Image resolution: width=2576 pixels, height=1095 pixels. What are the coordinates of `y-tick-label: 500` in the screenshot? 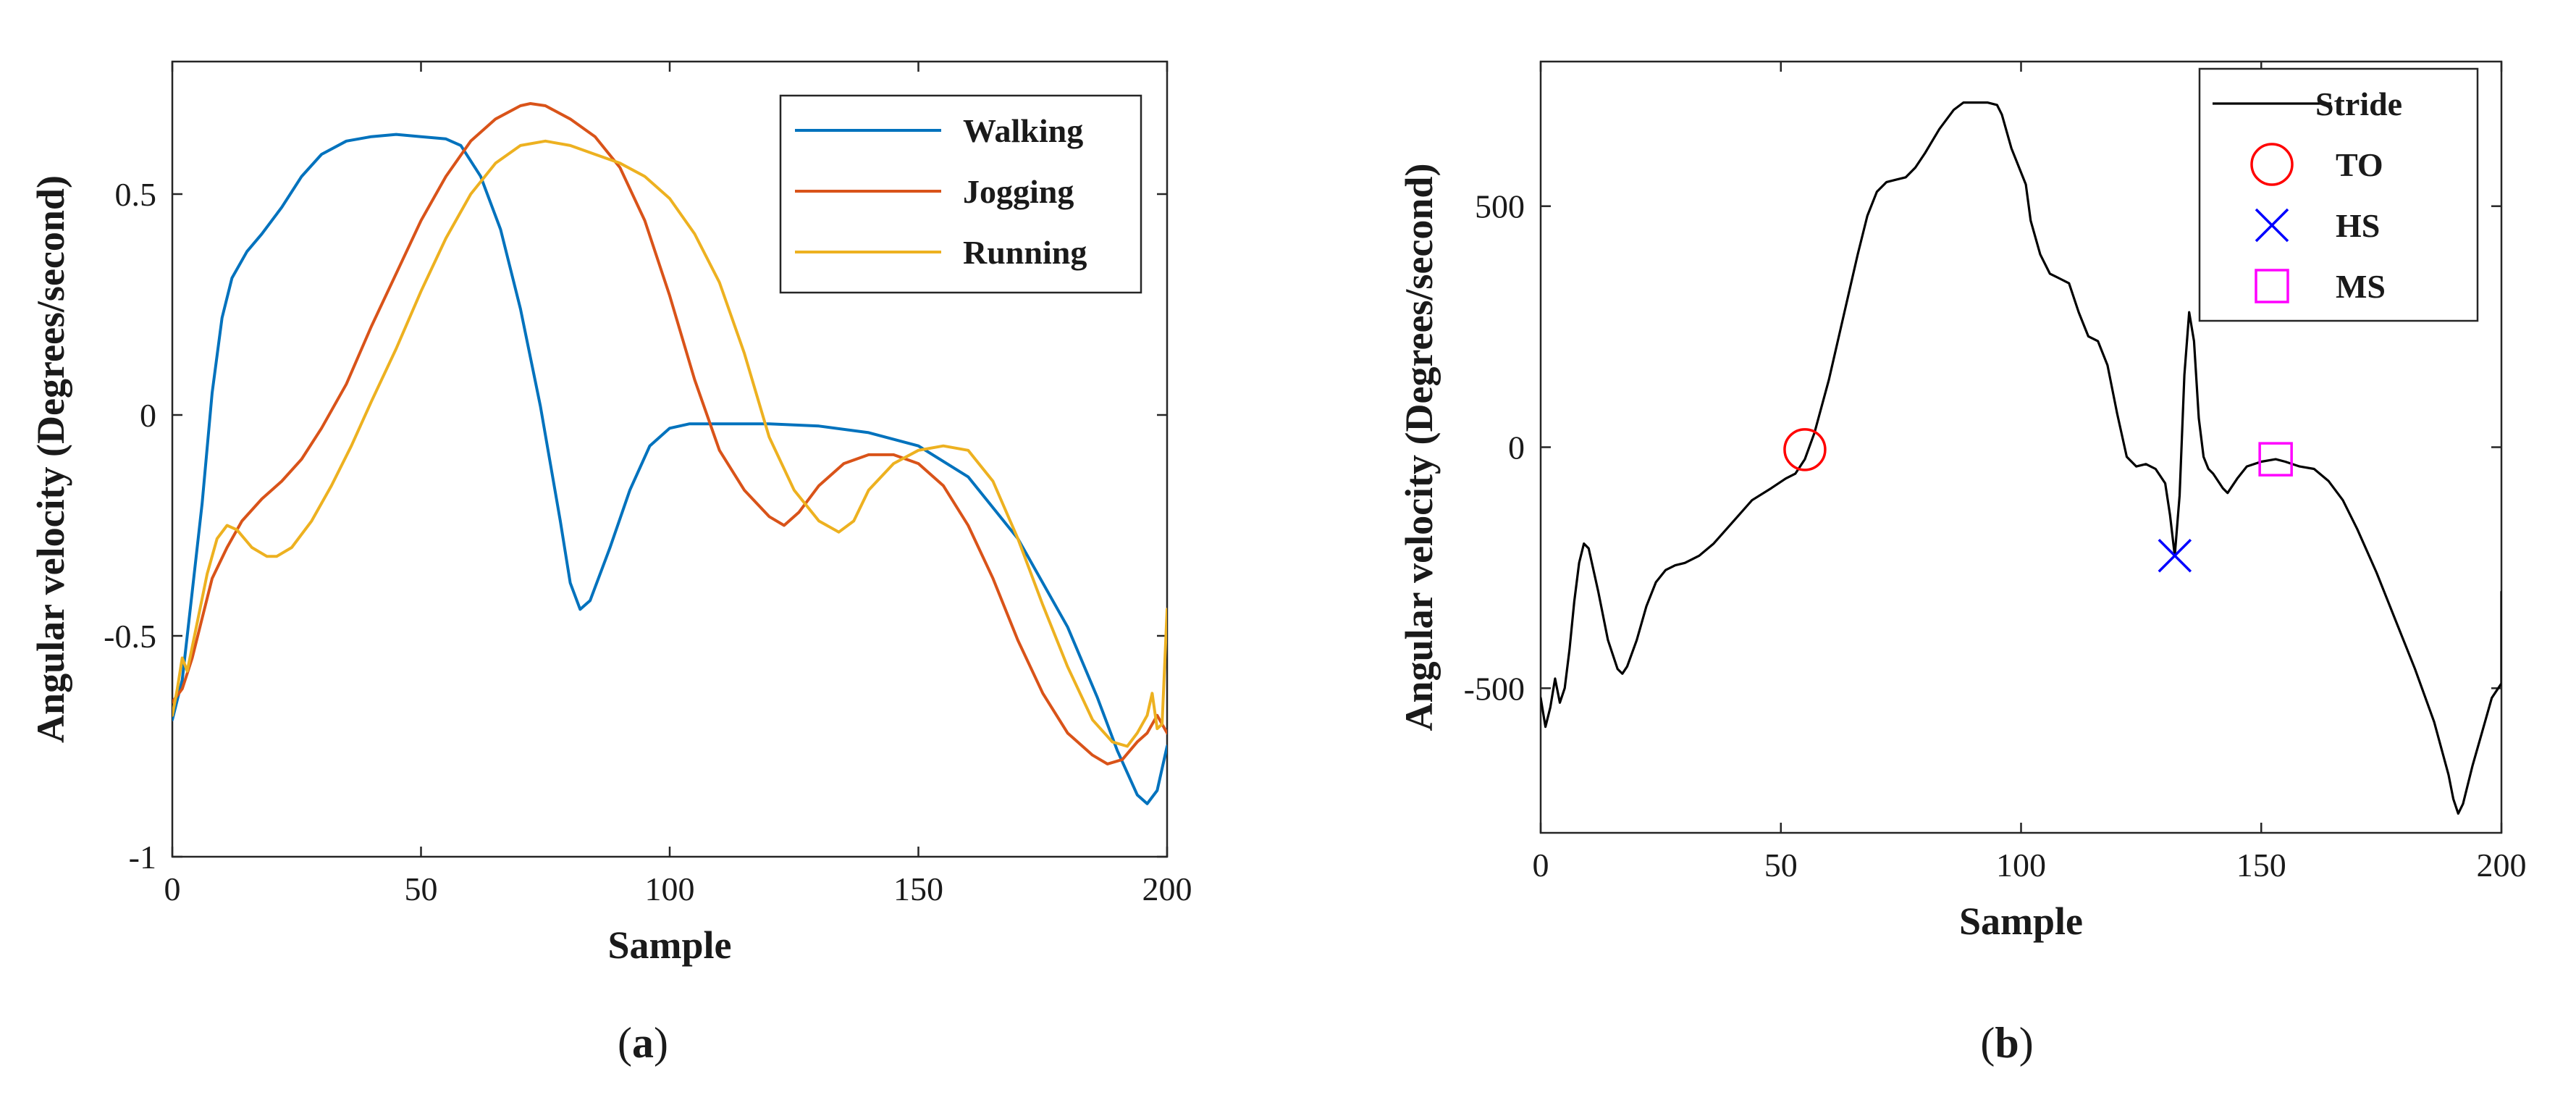 It's located at (1500, 206).